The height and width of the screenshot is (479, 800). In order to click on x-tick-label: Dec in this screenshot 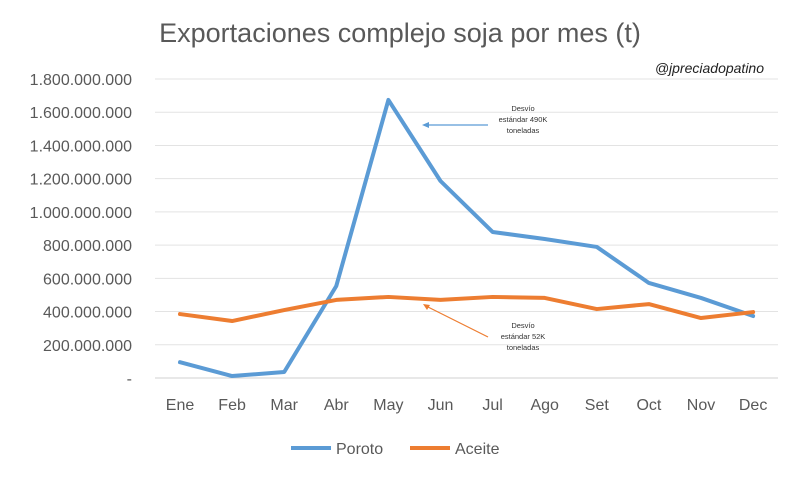, I will do `click(753, 405)`.